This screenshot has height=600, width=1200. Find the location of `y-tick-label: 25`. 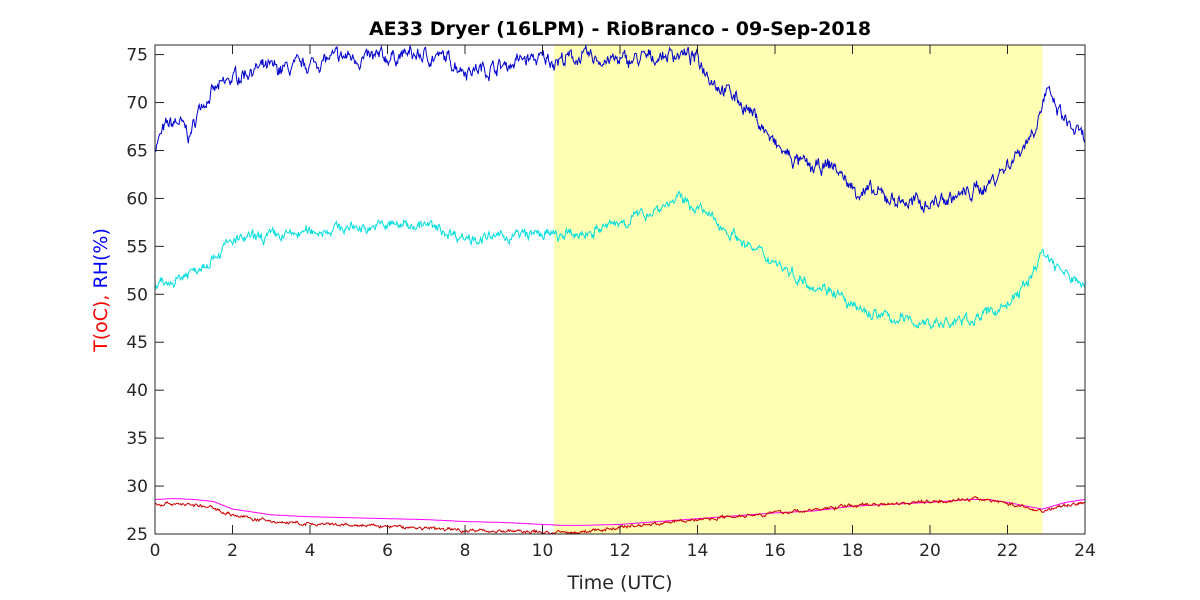

y-tick-label: 25 is located at coordinates (137, 535).